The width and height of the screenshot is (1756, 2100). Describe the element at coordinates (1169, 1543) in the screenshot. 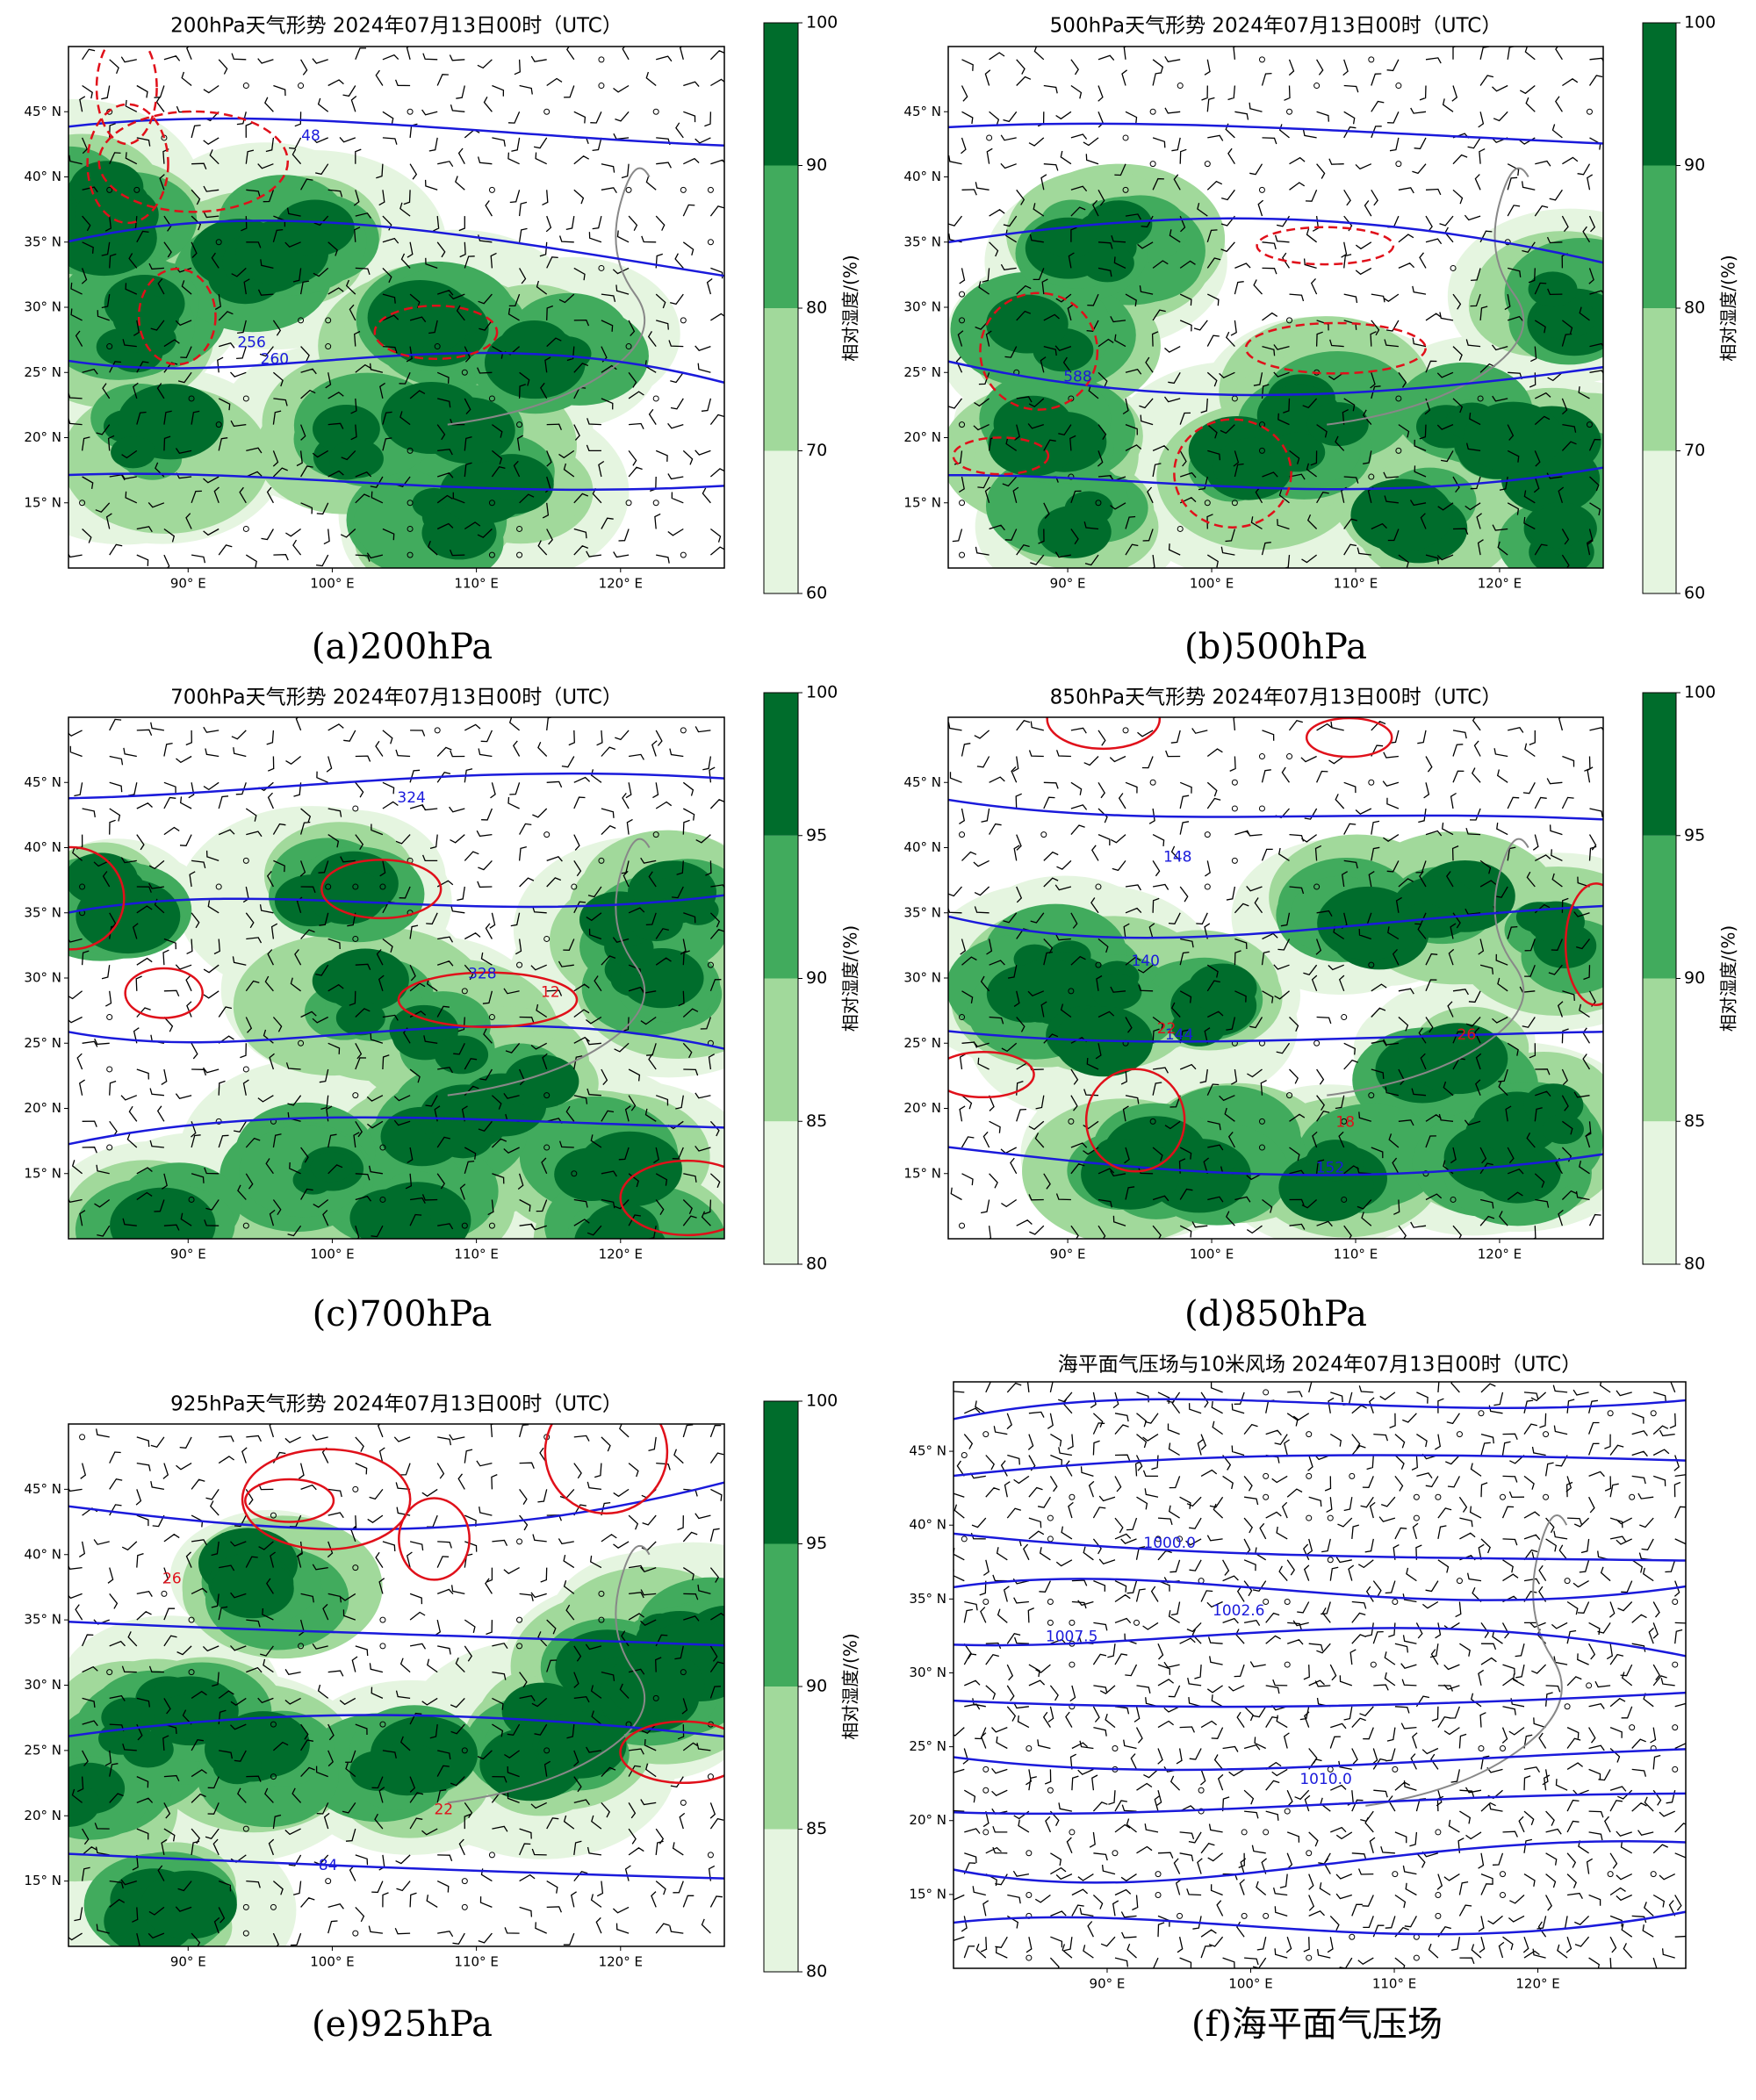

I see `contour-label: 1000.0` at that location.